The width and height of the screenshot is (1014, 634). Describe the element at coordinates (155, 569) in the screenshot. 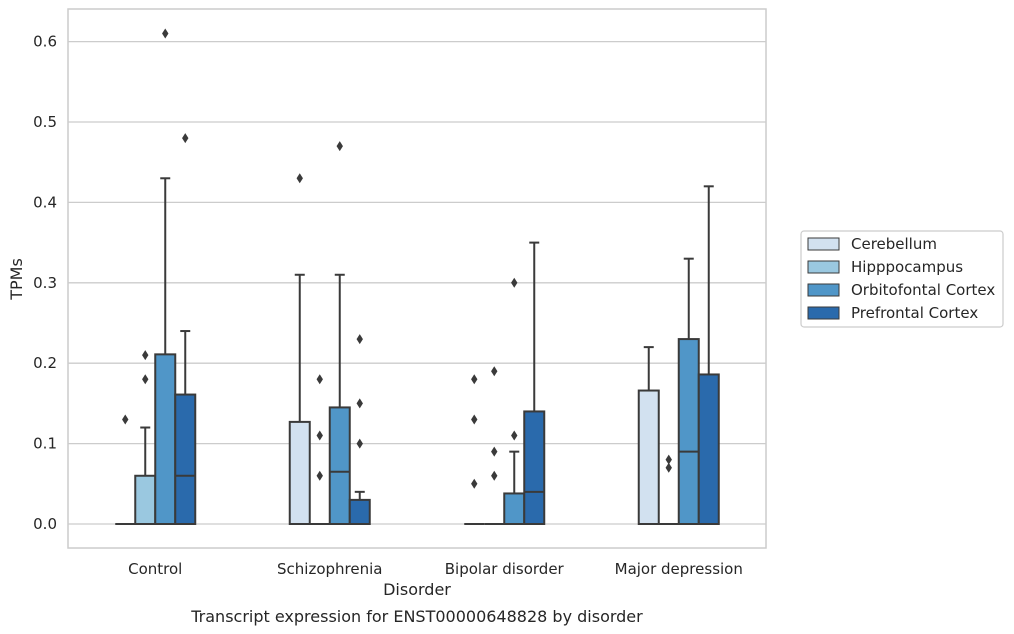

I see `x-tick-label: Control` at that location.